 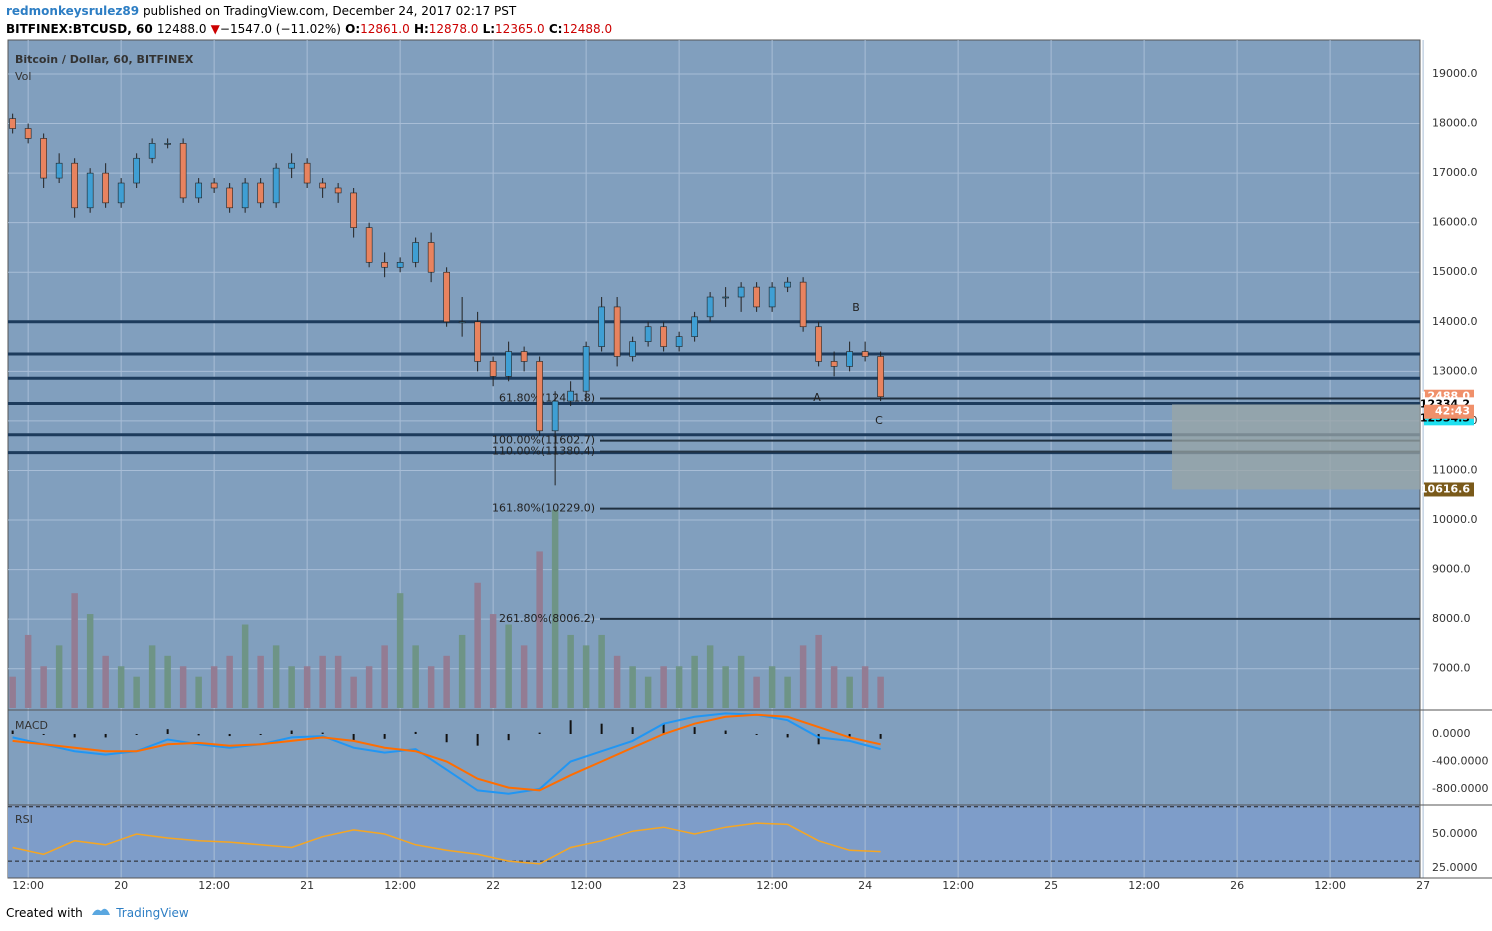 What do you see at coordinates (1296, 447) in the screenshot?
I see `target-box` at bounding box center [1296, 447].